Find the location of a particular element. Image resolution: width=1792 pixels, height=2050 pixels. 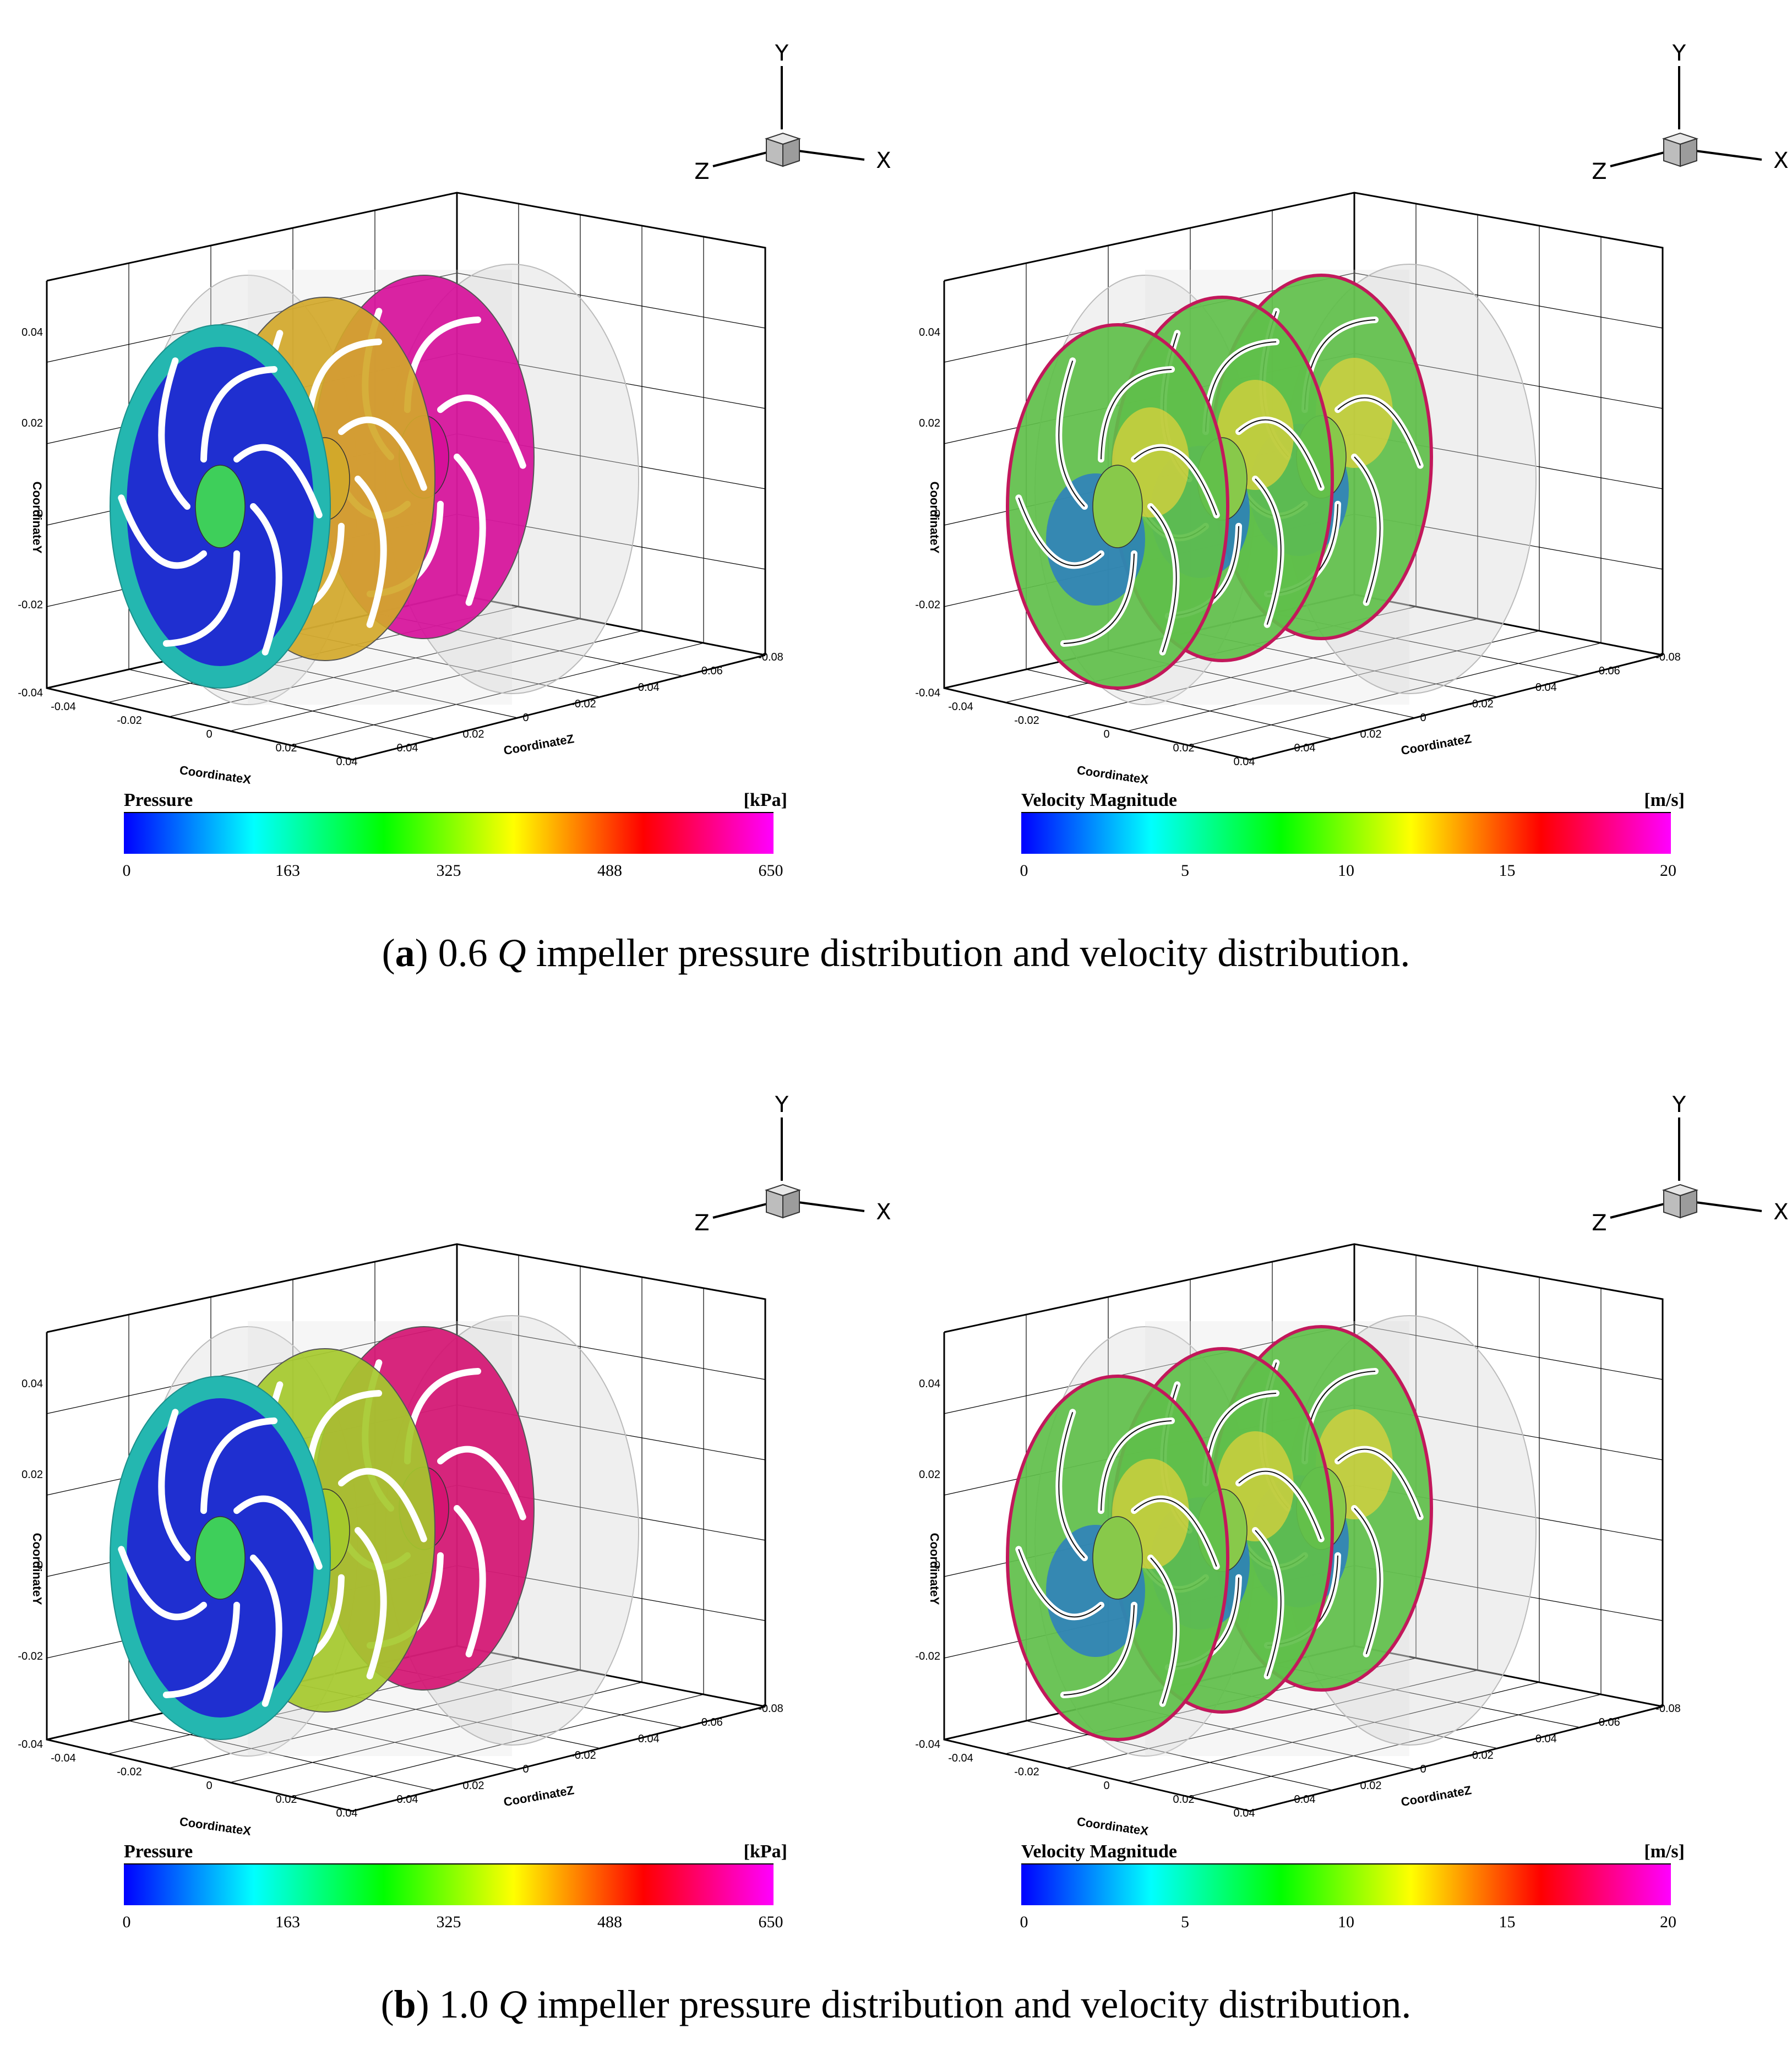

colorbar-tick-label: 20 is located at coordinates (1668, 1922).